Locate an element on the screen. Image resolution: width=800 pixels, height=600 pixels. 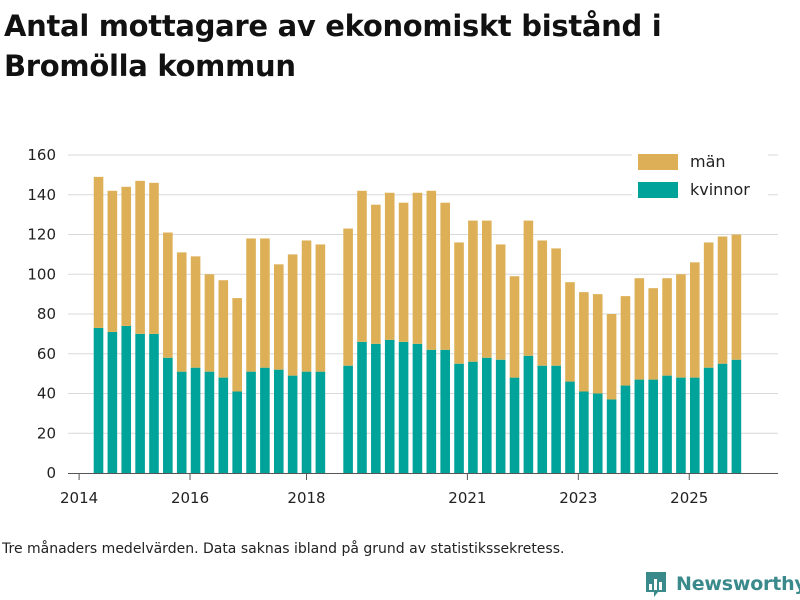
y-tick-label: 80 is located at coordinates (46, 314).